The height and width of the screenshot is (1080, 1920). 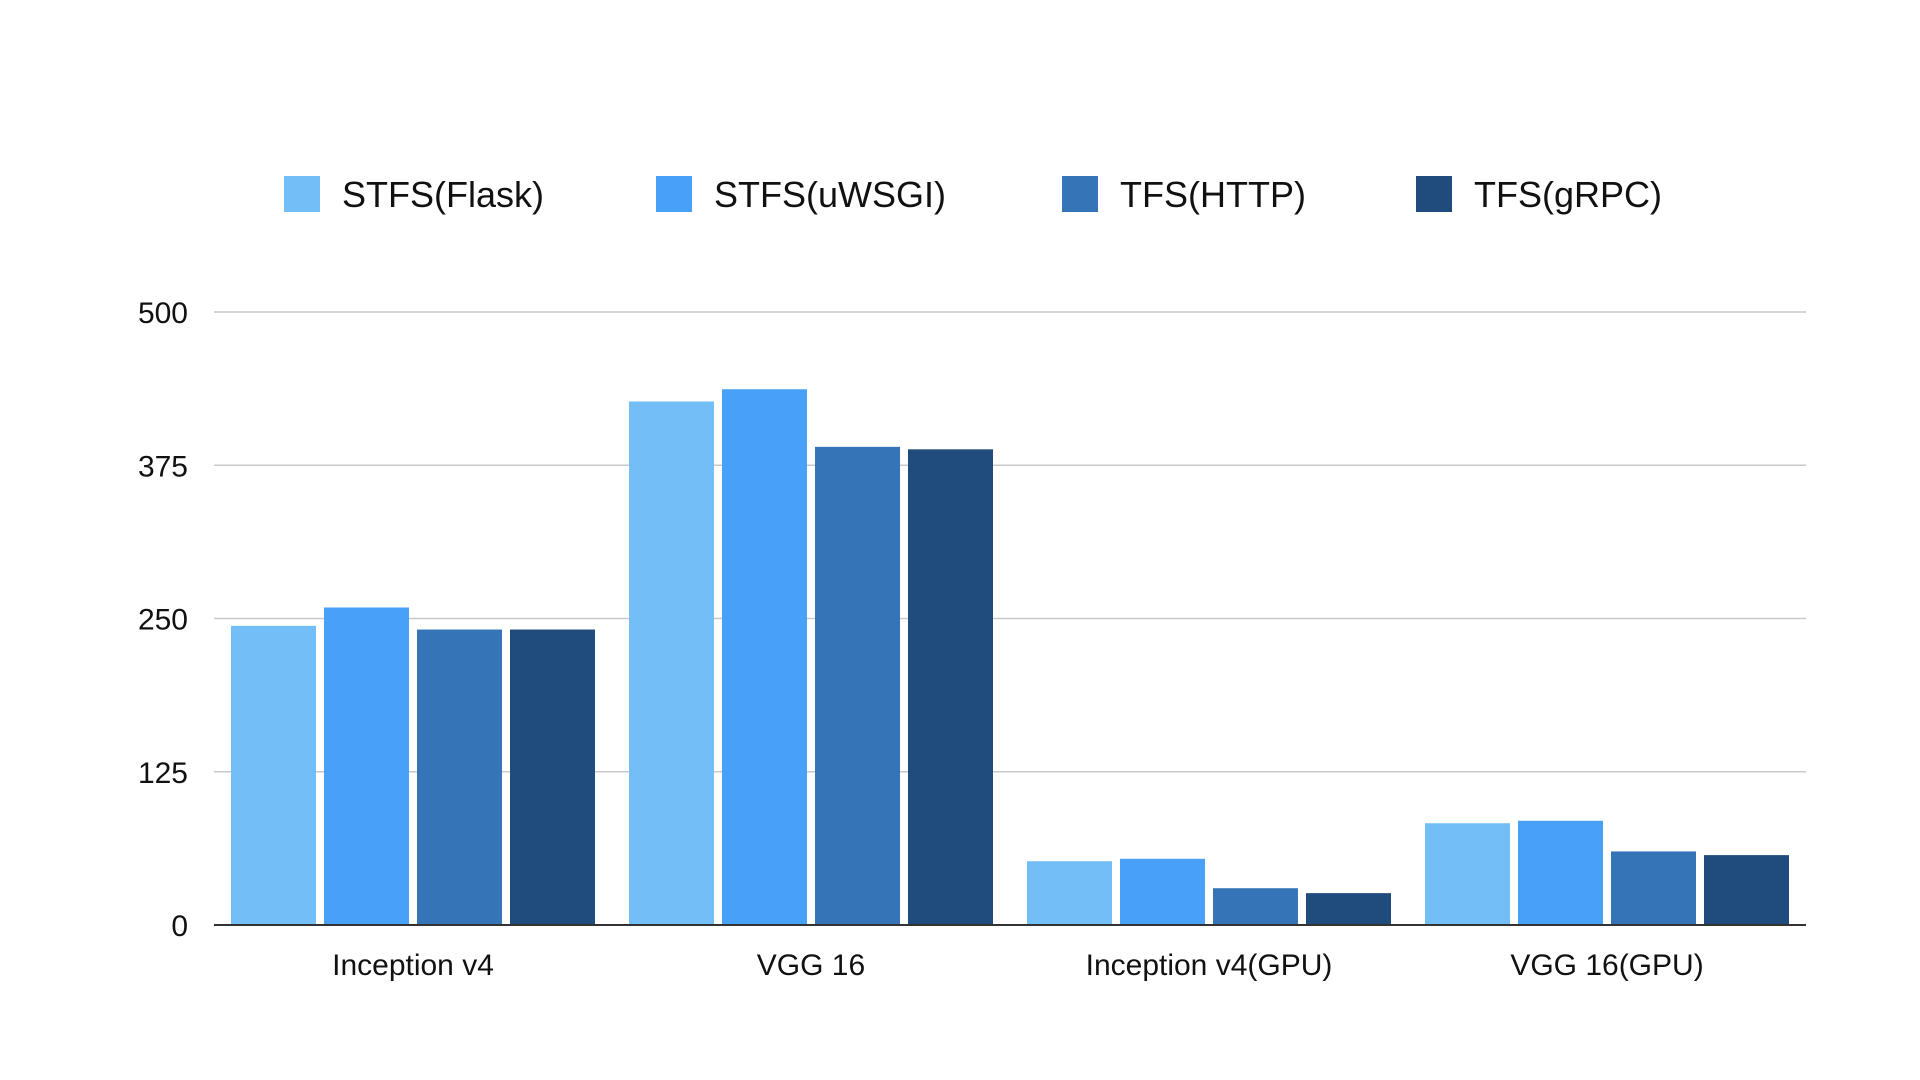 What do you see at coordinates (1606, 965) in the screenshot?
I see `x-category-label: VGG 16(GPU)` at bounding box center [1606, 965].